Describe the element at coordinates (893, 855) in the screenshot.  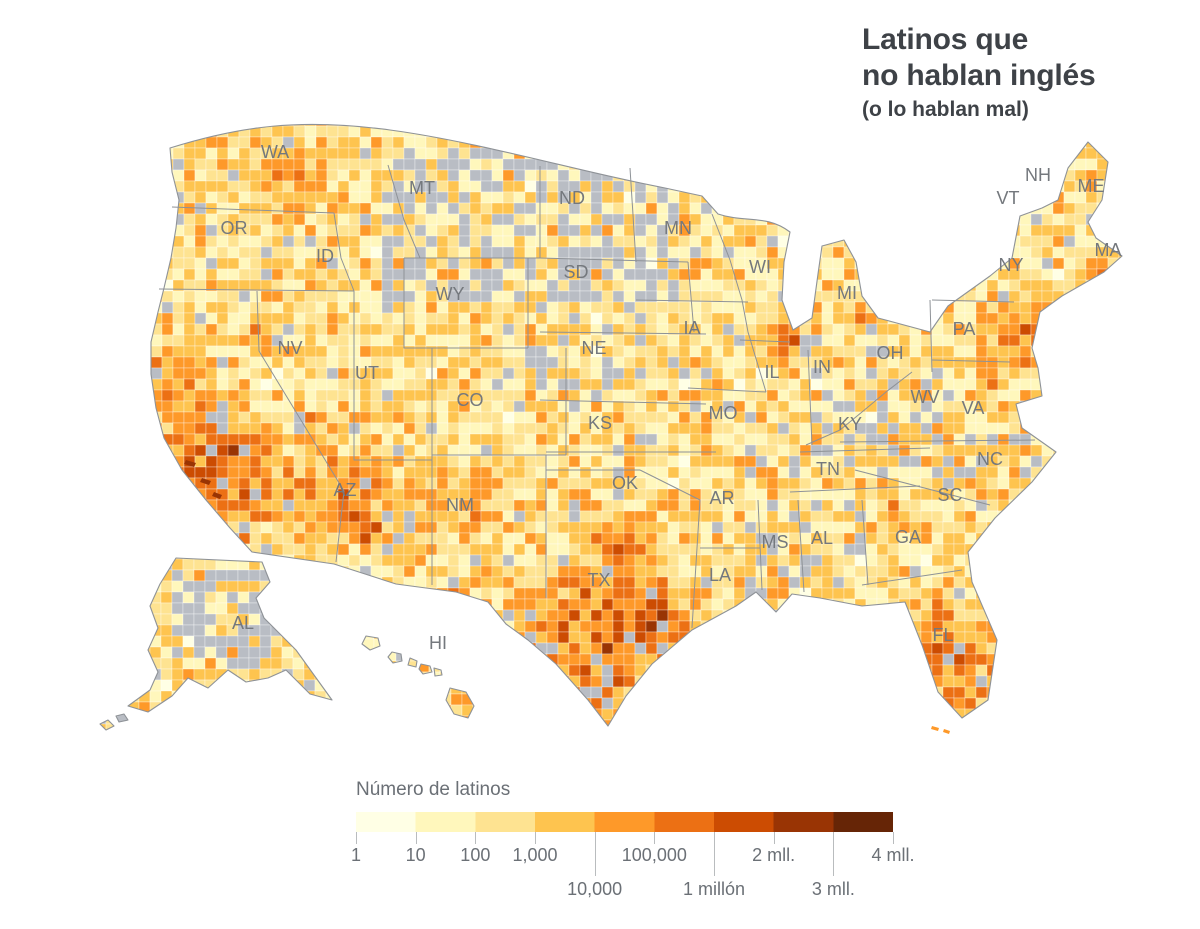
I see `legend-tick-label: 4 mll.` at that location.